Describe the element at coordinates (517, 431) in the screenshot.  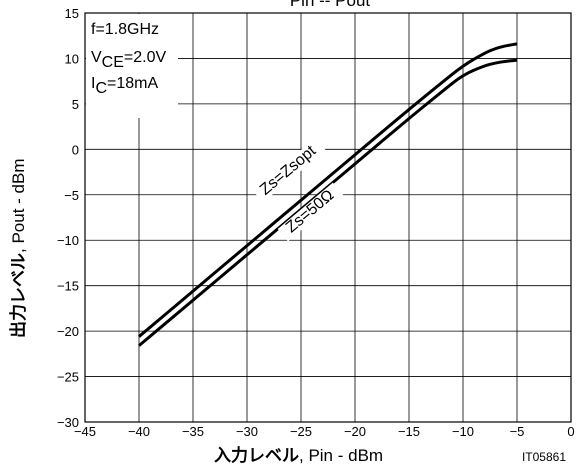
I see `x-tick-label: −5` at that location.